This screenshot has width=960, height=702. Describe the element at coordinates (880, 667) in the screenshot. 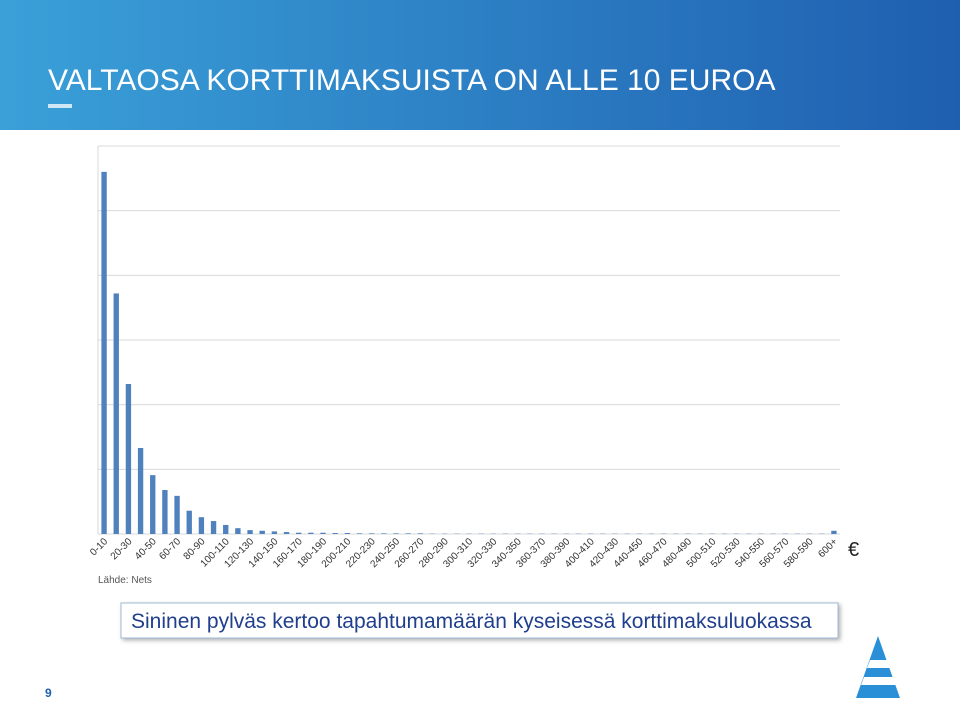

I see `logo` at that location.